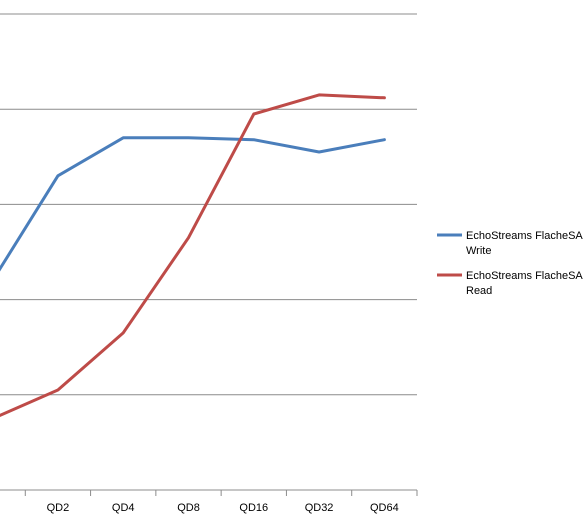  What do you see at coordinates (188, 508) in the screenshot?
I see `x-tick-label: QD8` at bounding box center [188, 508].